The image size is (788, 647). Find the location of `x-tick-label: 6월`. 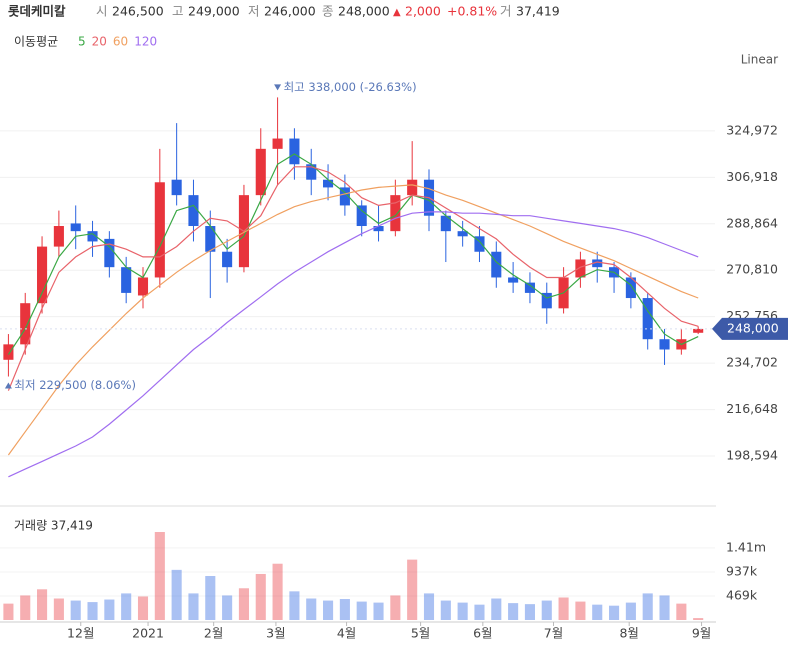

x-tick-label: 6월 is located at coordinates (482, 633).